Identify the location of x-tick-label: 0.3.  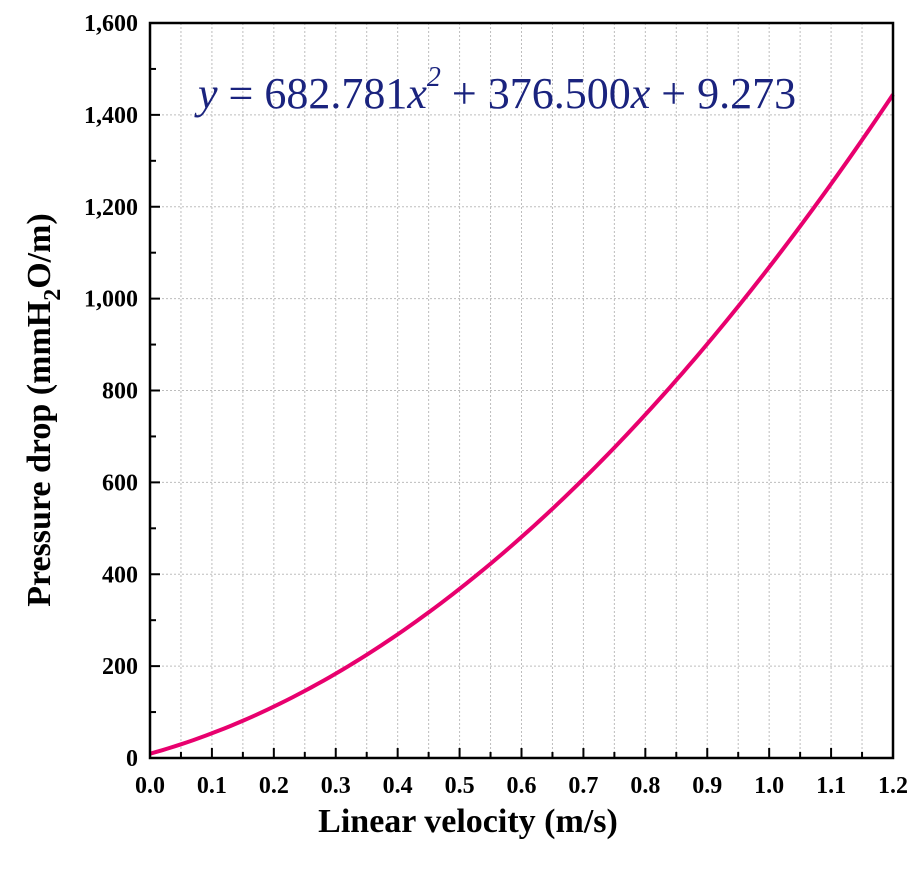
(336, 786).